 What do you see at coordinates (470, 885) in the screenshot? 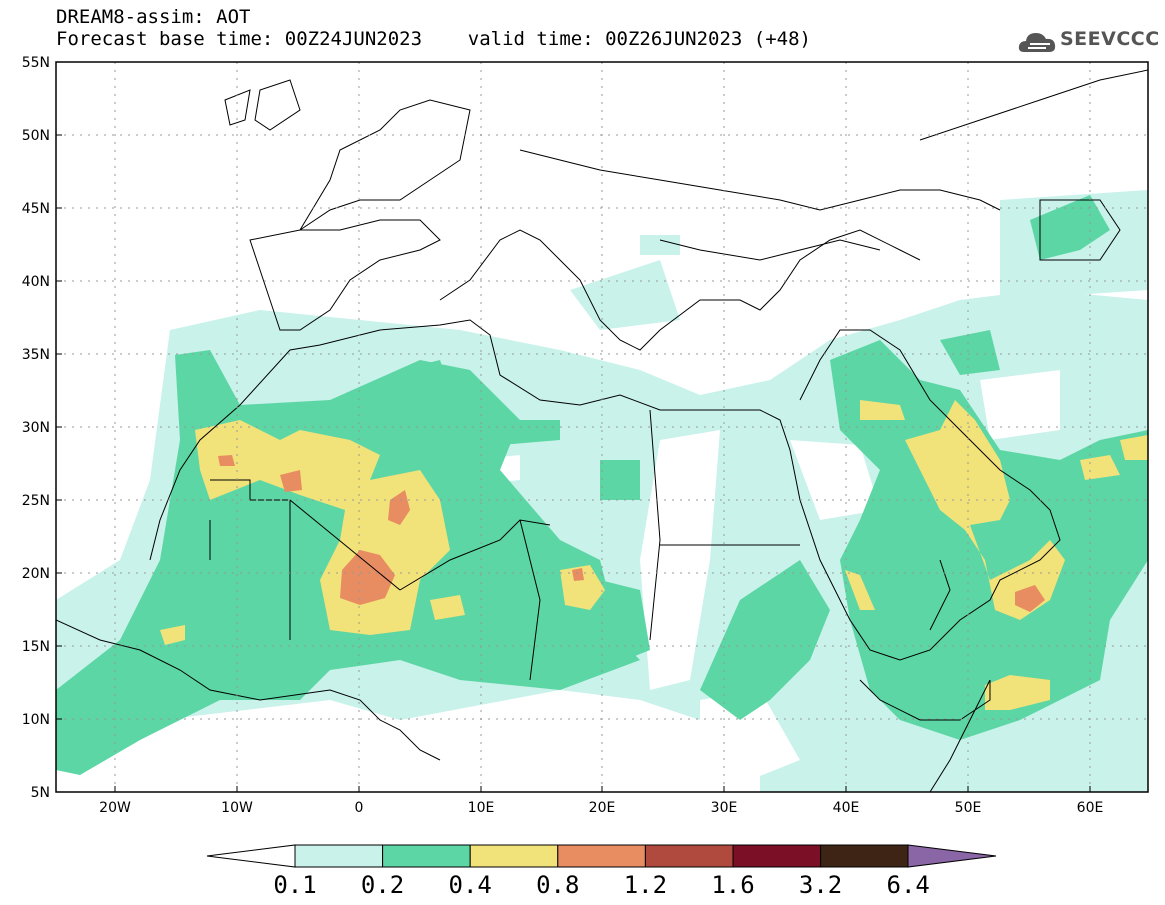
I see `colorbar-label: 0.4` at bounding box center [470, 885].